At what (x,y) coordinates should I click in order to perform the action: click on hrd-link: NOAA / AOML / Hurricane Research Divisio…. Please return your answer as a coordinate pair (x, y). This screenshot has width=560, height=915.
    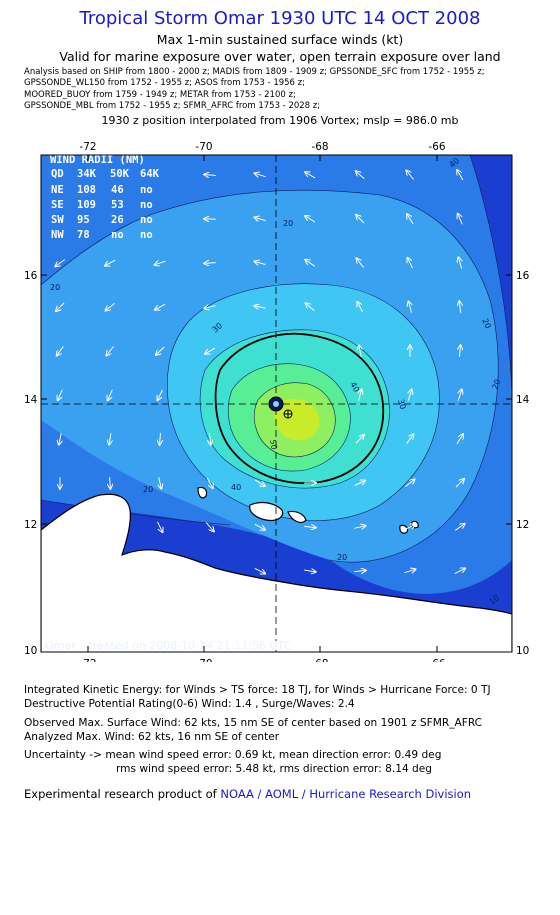
    Looking at the image, I should click on (346, 794).